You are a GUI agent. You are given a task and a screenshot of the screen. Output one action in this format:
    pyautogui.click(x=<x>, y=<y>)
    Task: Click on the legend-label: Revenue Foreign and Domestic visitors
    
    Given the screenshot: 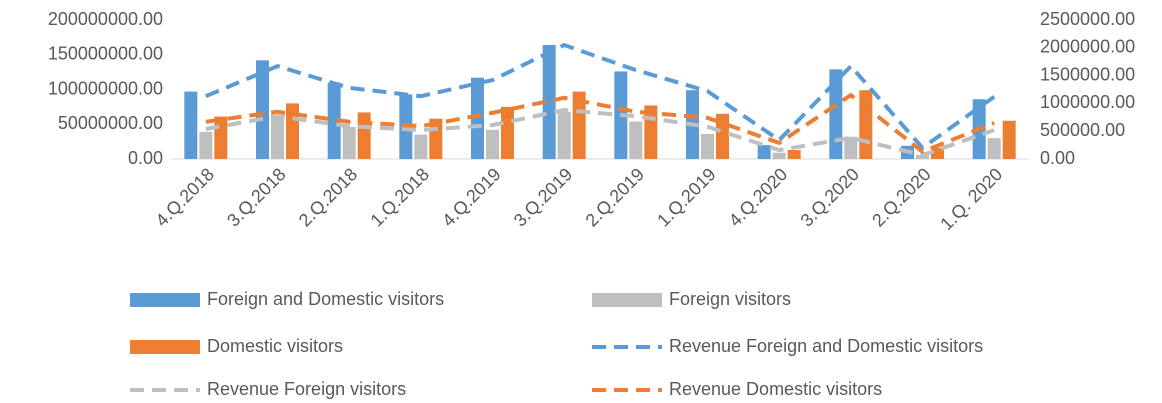 What is the action you would take?
    pyautogui.click(x=826, y=346)
    